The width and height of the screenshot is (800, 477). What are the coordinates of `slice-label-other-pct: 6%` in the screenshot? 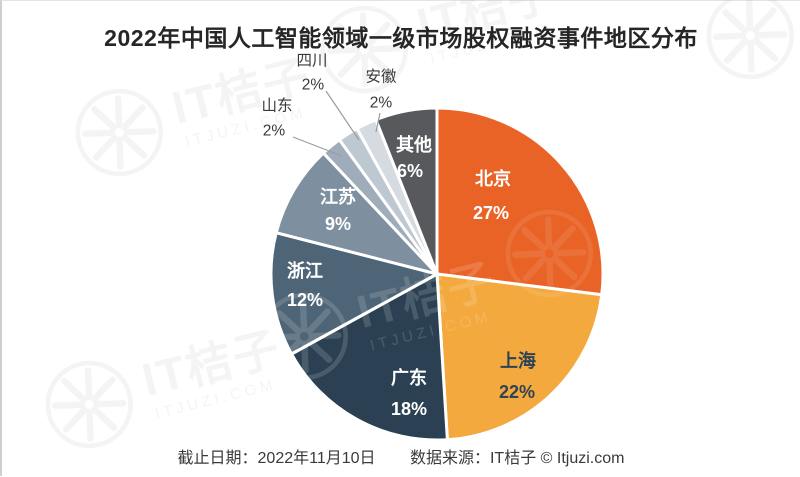 It's located at (410, 171).